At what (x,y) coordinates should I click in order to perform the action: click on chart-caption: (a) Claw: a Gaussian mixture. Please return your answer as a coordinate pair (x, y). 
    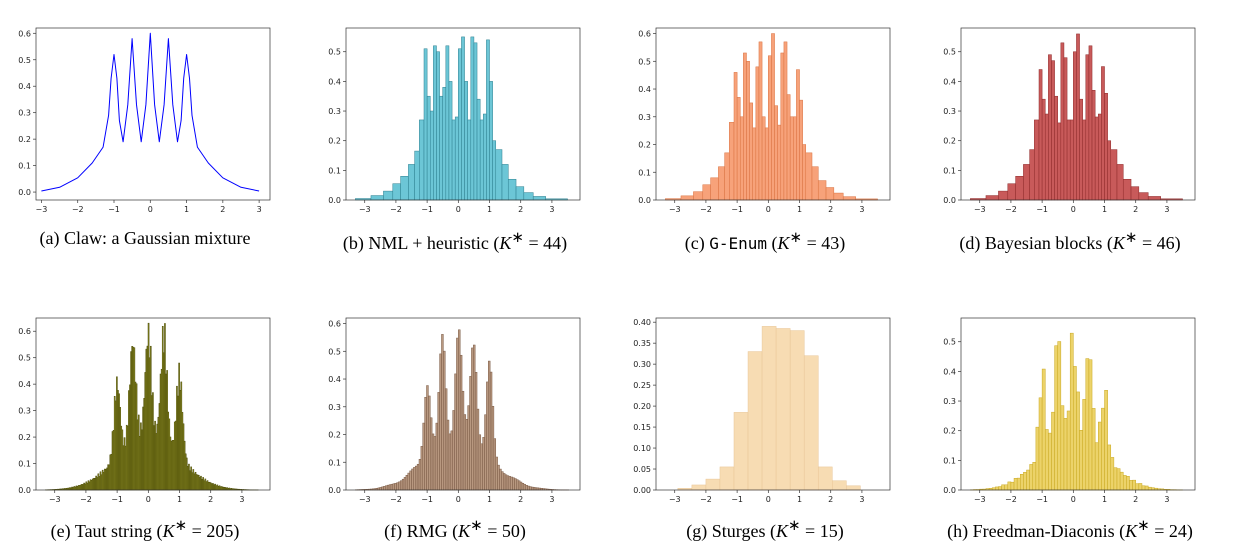
    Looking at the image, I should click on (145, 238).